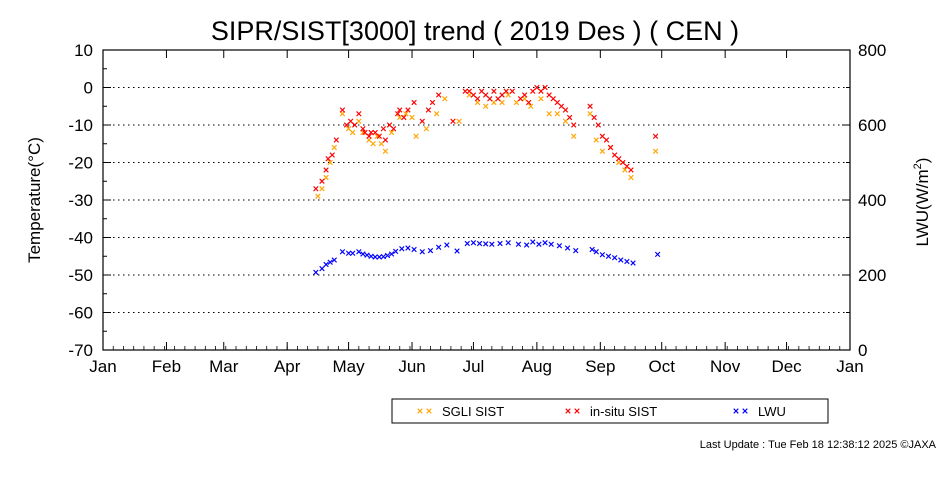  Describe the element at coordinates (922, 202) in the screenshot. I see `y2-axis-label: LWU(W/m2)` at that location.